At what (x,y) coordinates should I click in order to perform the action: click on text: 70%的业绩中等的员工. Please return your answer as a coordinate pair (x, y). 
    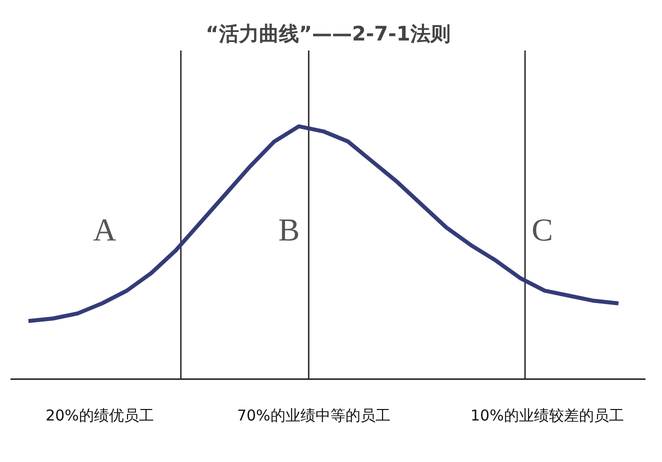
    Looking at the image, I should click on (313, 415).